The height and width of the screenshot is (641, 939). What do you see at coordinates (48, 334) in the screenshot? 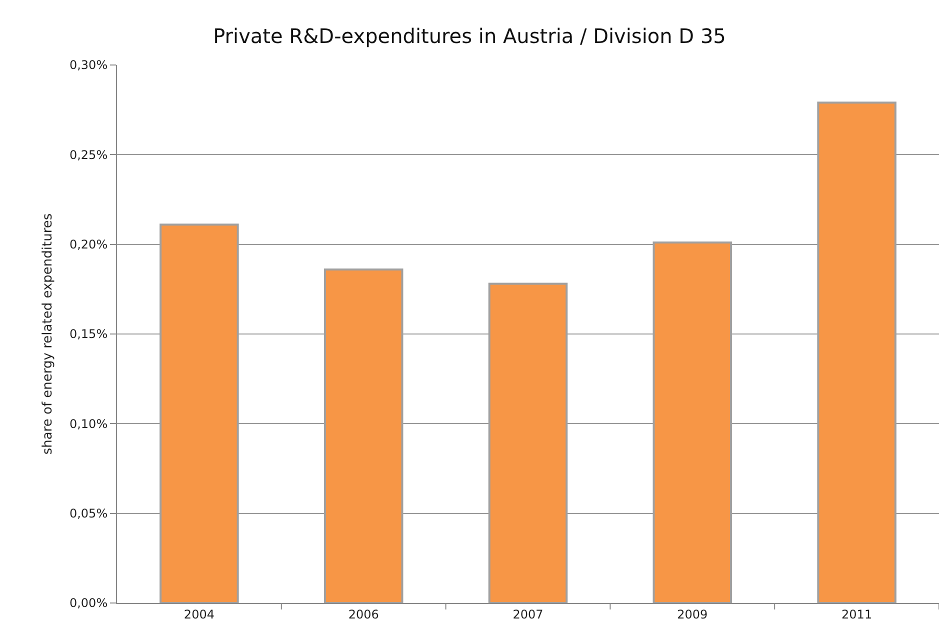
I see `y-axis-title: share of energy related expenditures` at bounding box center [48, 334].